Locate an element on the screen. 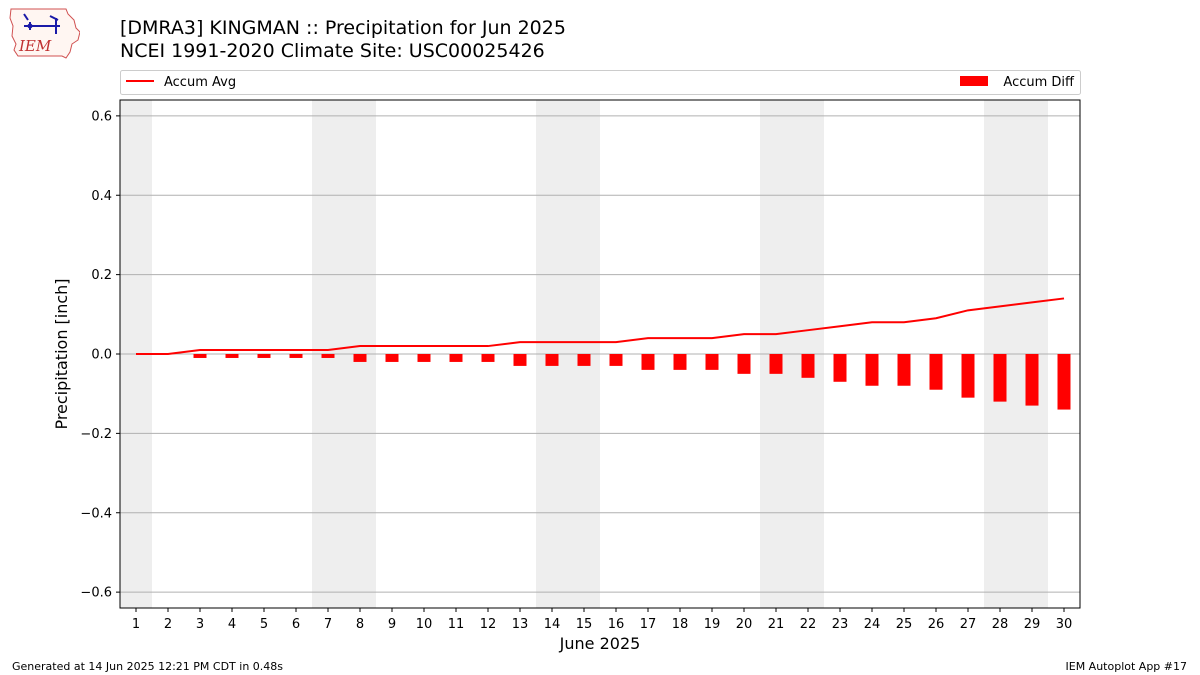 Image resolution: width=1200 pixels, height=675 pixels. x-tick-label-19: 19 is located at coordinates (712, 624).